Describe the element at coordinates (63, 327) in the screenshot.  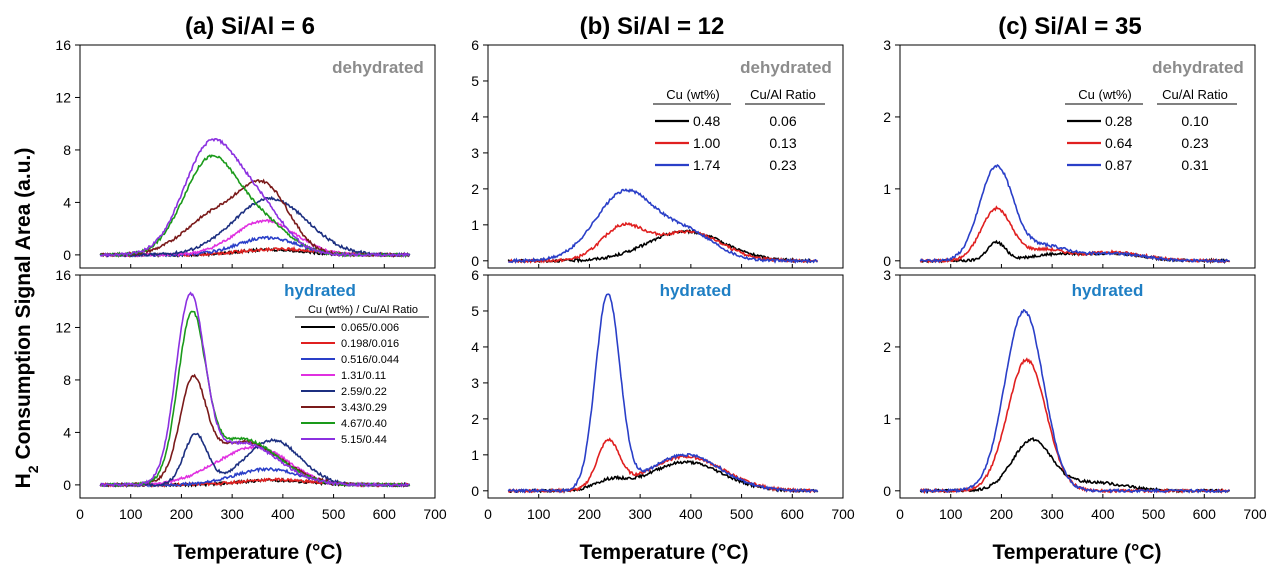
I see `y-tick-label: 12` at that location.